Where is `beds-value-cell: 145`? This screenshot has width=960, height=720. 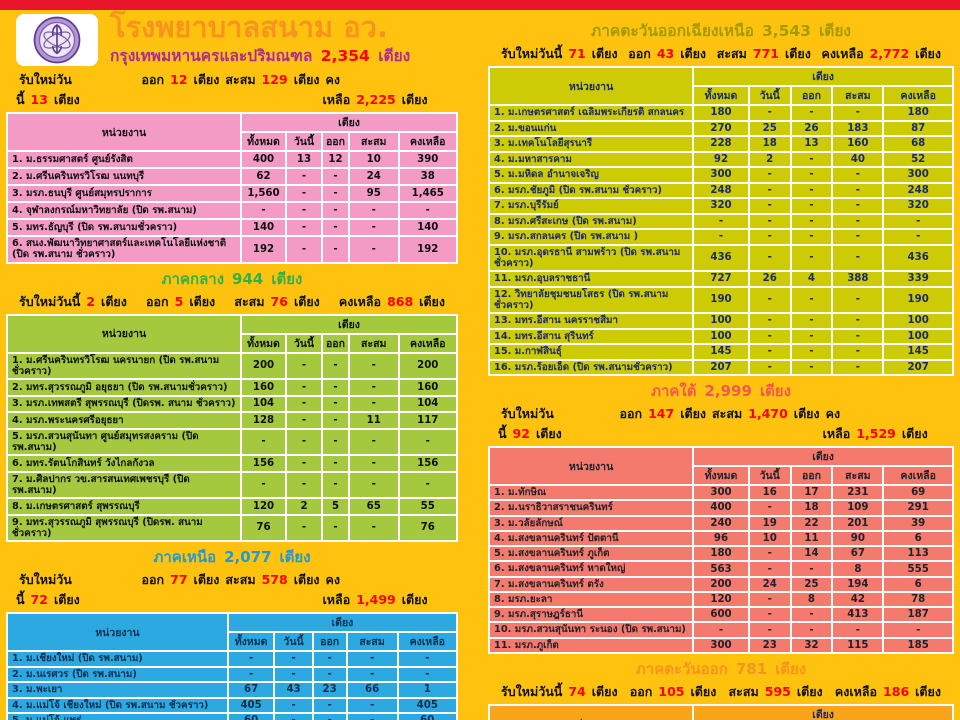
beds-value-cell: 145 is located at coordinates (918, 352).